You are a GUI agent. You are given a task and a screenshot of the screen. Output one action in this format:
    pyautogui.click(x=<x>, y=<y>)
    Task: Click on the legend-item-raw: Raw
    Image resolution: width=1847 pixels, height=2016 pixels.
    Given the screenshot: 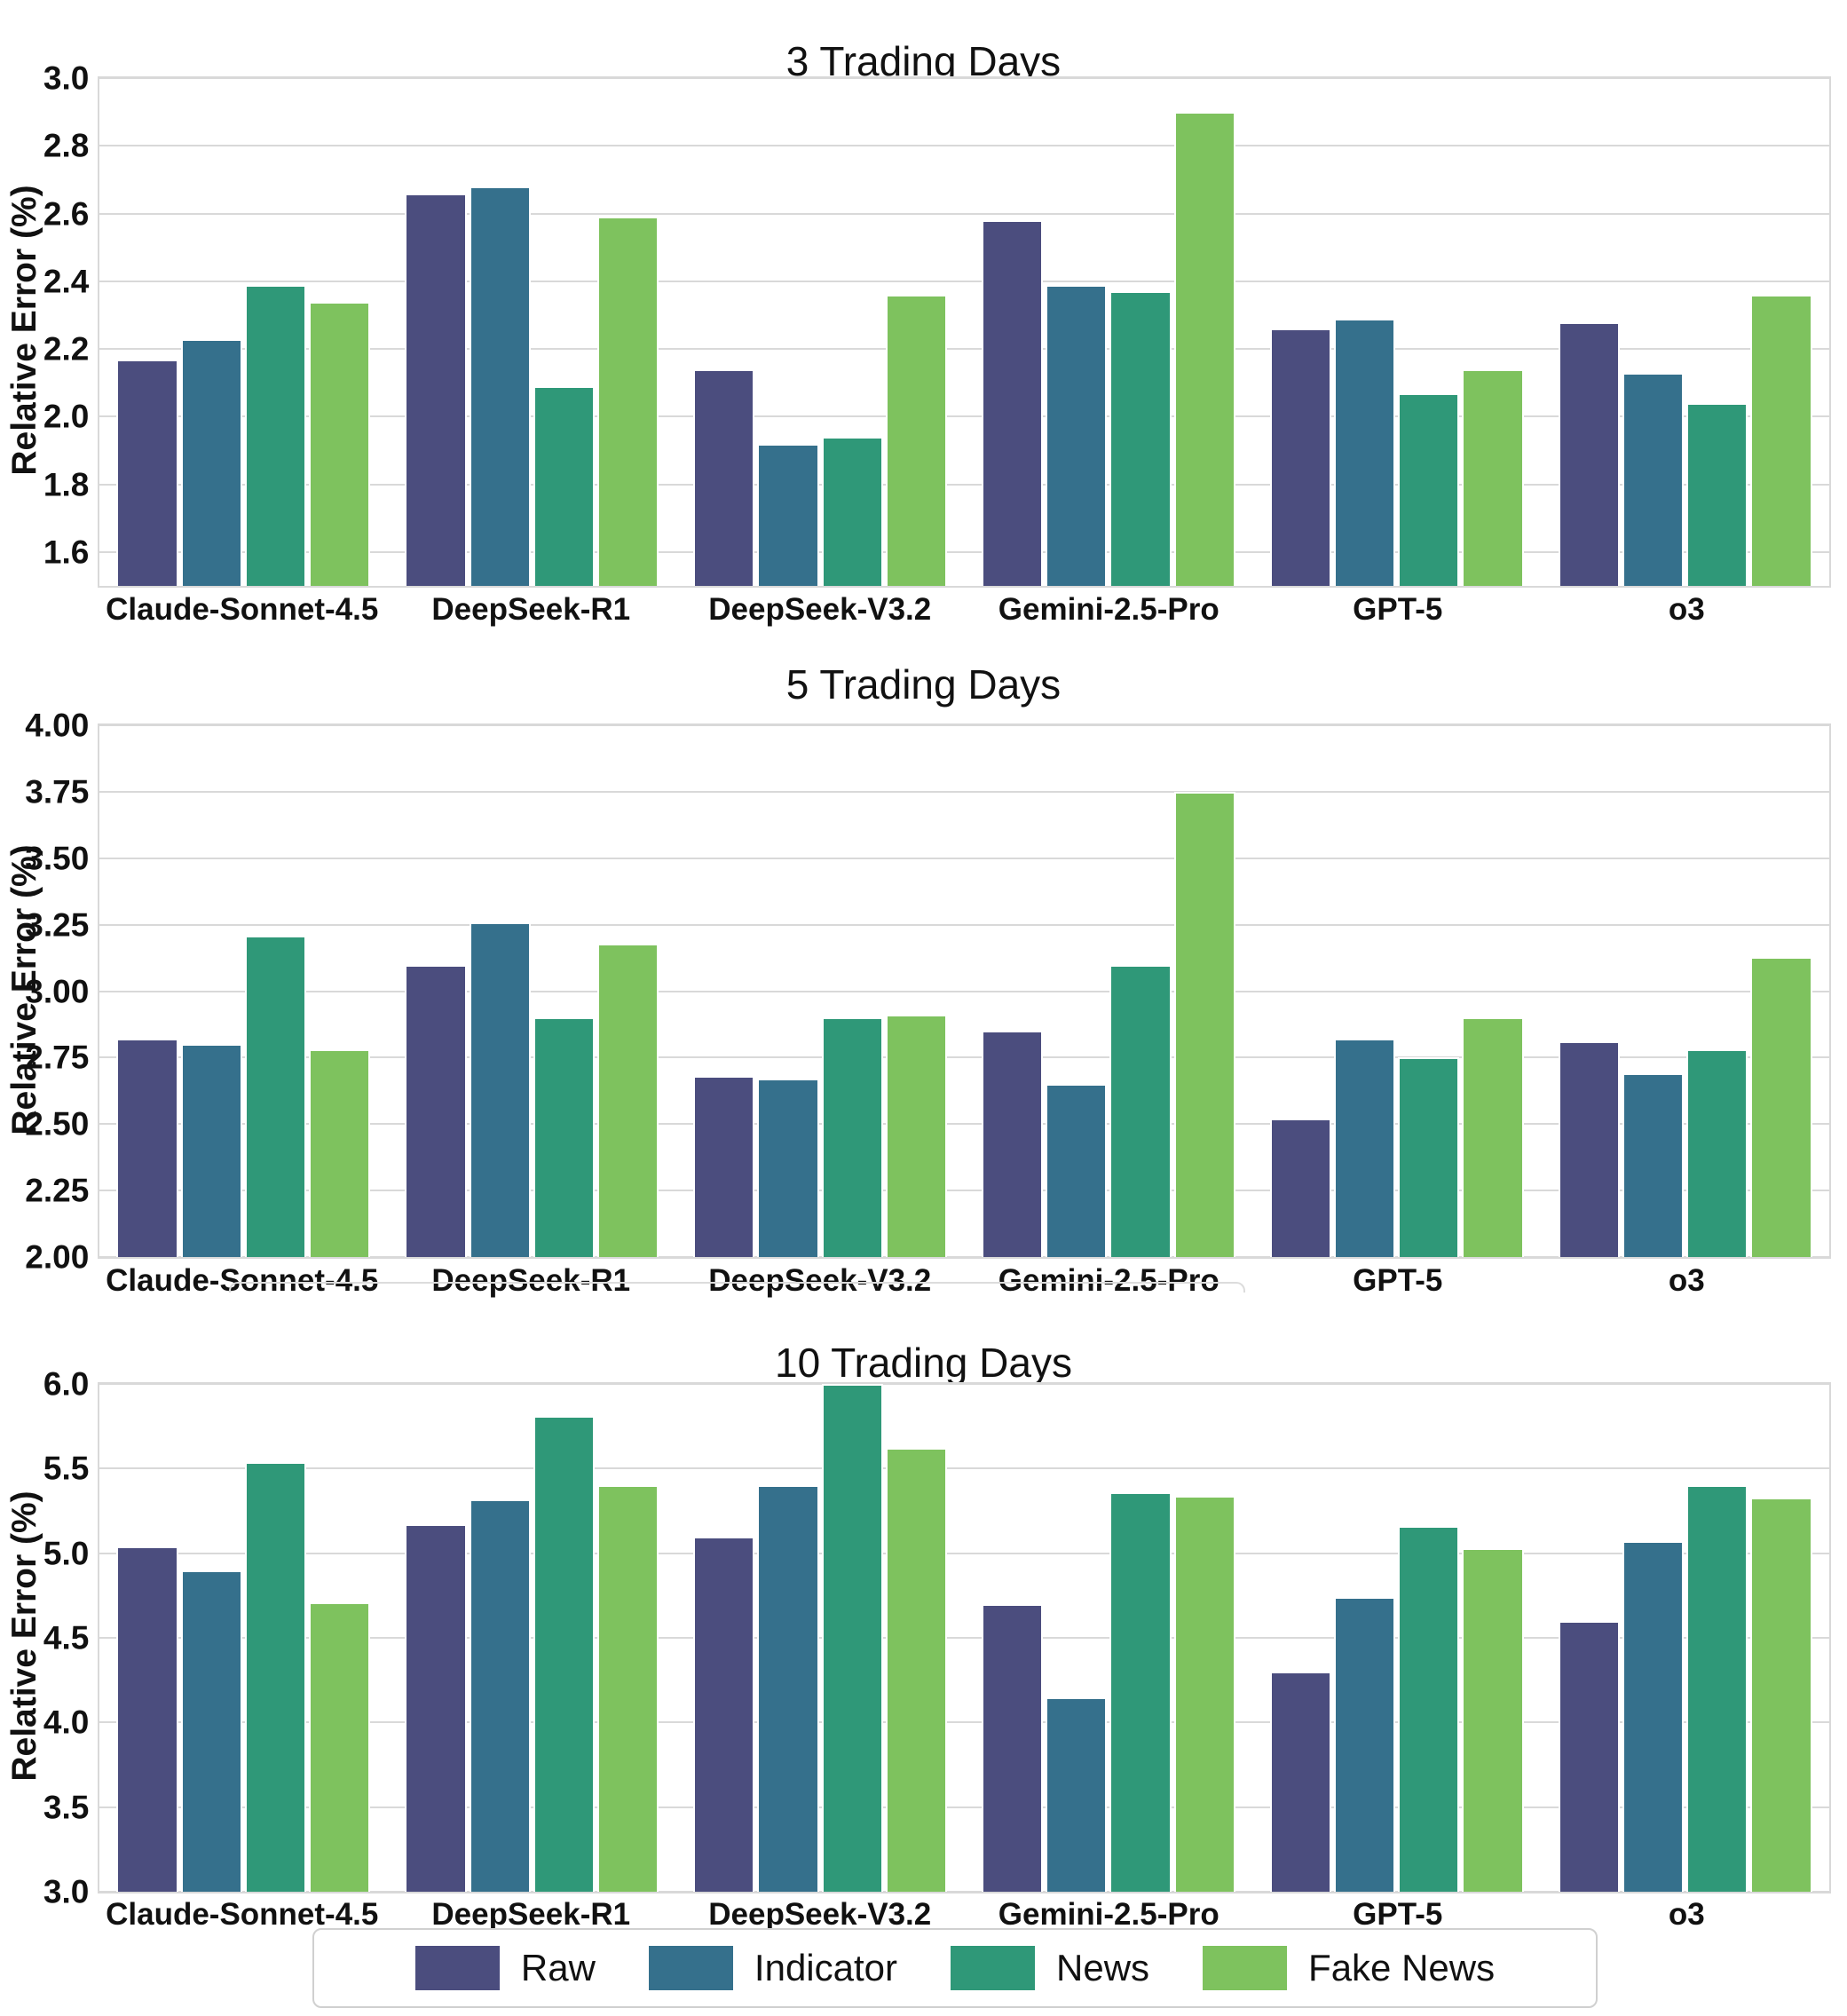 What is the action you would take?
    pyautogui.click(x=505, y=1968)
    